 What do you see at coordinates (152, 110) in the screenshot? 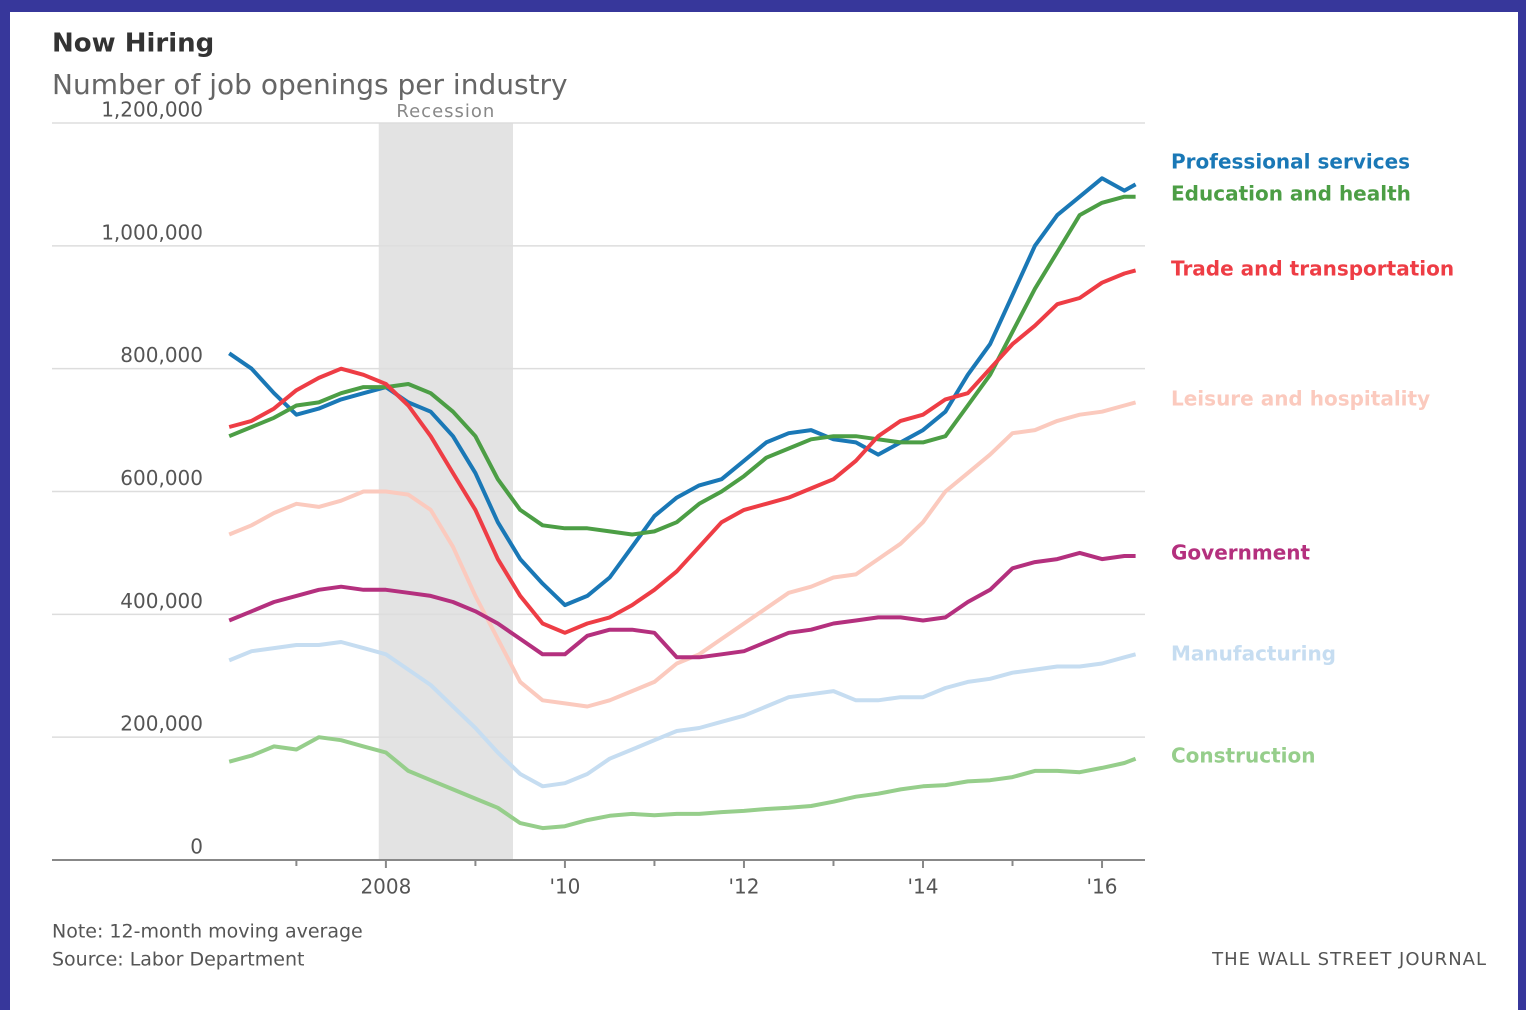
I see `y-tick-label: 1,200,000` at bounding box center [152, 110].